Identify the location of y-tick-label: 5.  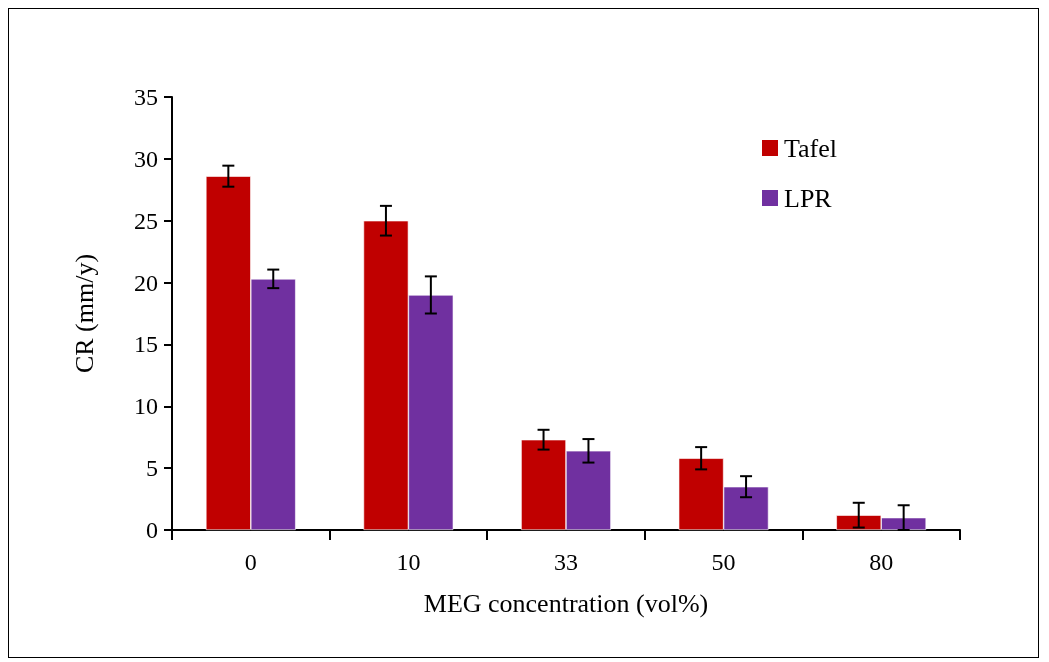
(152, 468).